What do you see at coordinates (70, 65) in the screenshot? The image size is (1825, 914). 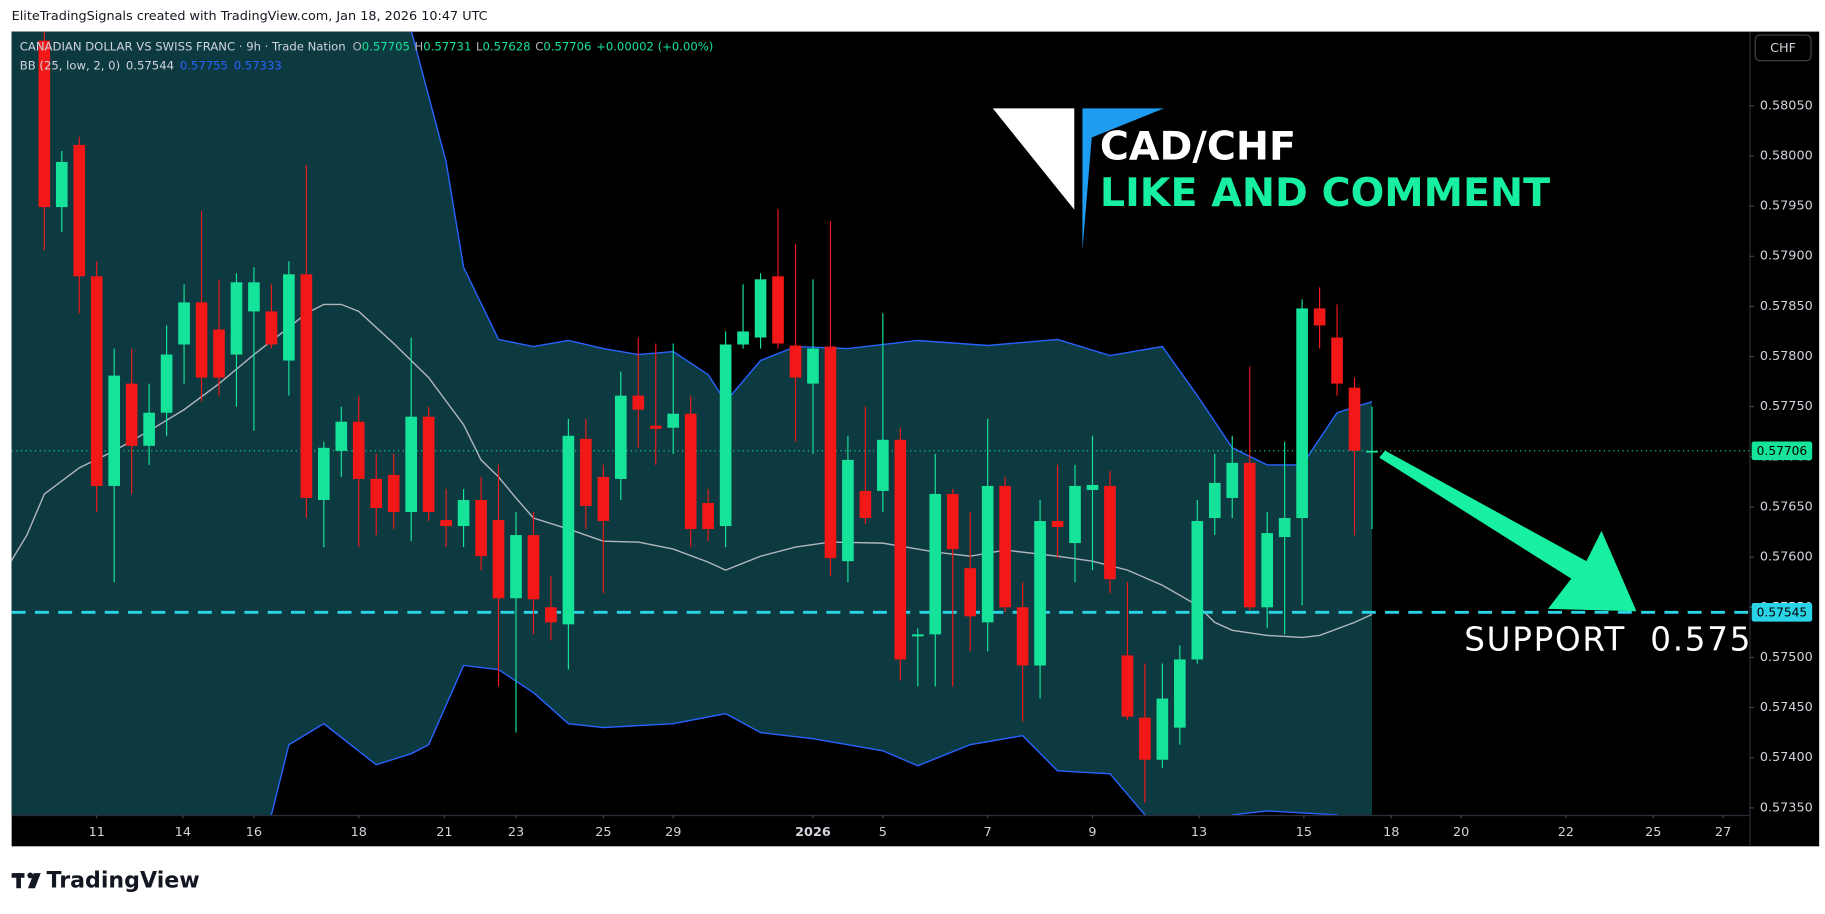 I see `indicator-name: BB (25, low, 2, 0)` at bounding box center [70, 65].